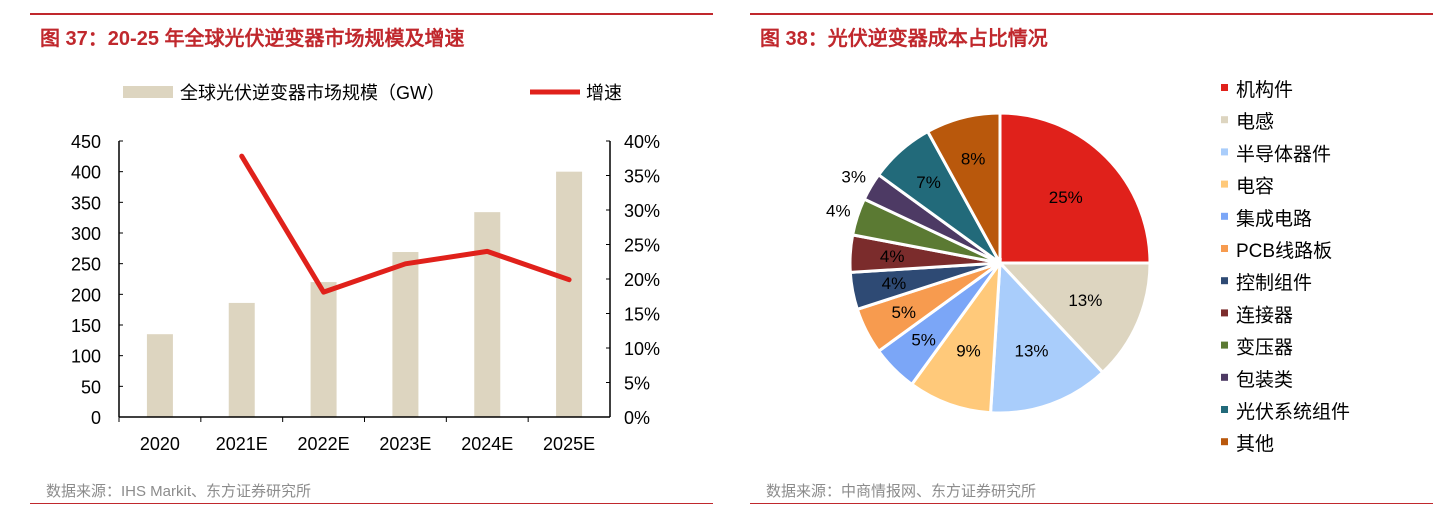  I want to click on y-tick-label-left: 350, so click(86, 203).